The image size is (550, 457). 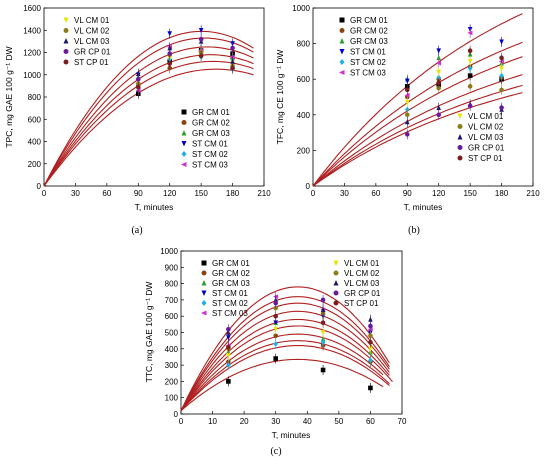 What do you see at coordinates (275, 451) in the screenshot?
I see `panel-label-c: (c)` at bounding box center [275, 451].